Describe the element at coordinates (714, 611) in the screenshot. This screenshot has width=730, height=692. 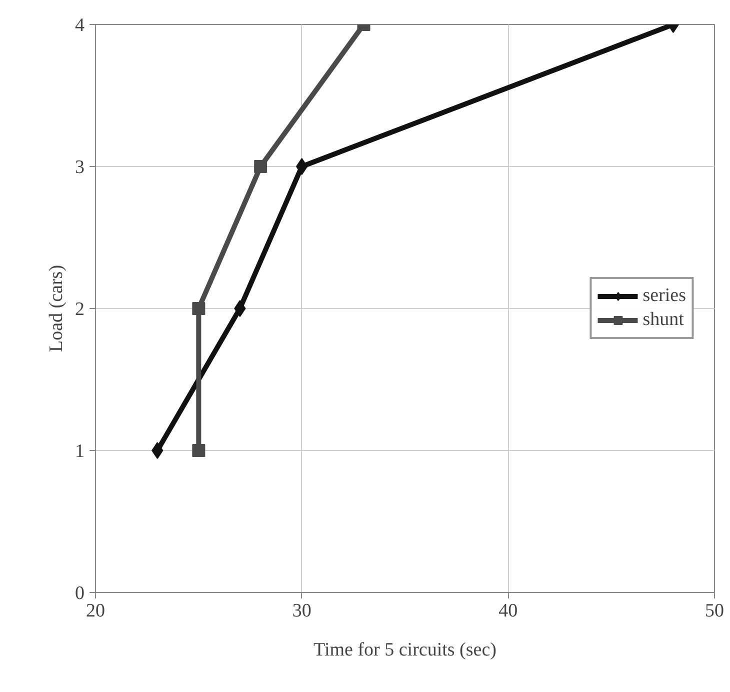
I see `x-tick-label: 50` at that location.